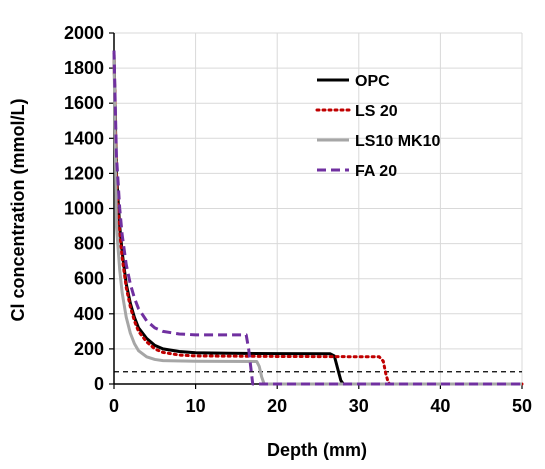 The width and height of the screenshot is (545, 469). I want to click on y-tick-label: 800, so click(89, 244).